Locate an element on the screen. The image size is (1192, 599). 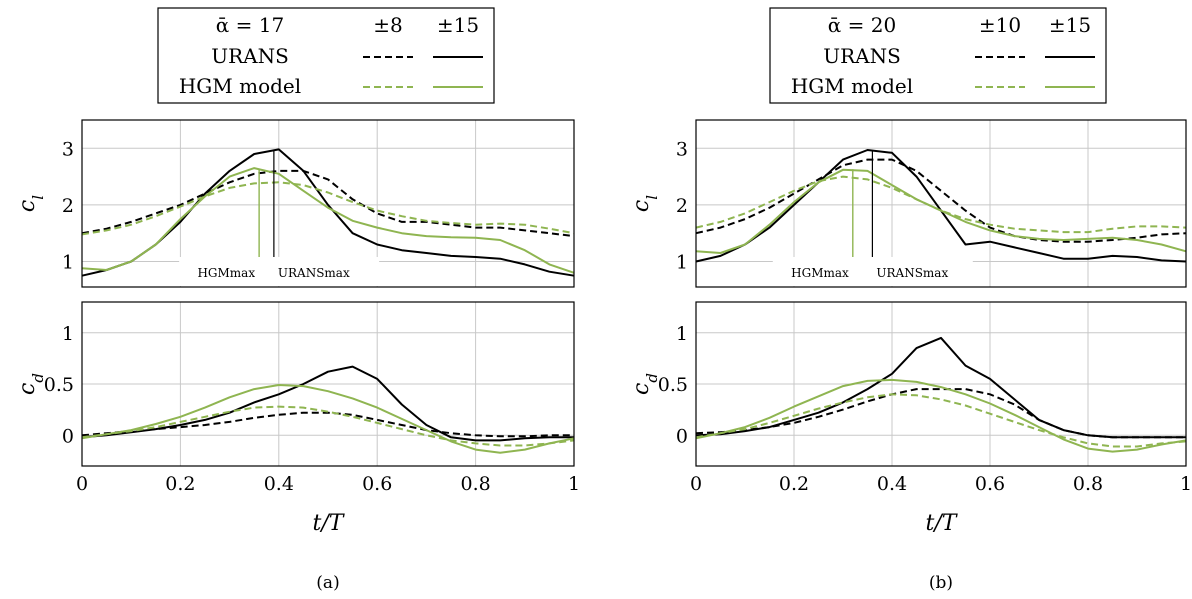
y-axis-label-b-bottom: cd is located at coordinates (645, 384).